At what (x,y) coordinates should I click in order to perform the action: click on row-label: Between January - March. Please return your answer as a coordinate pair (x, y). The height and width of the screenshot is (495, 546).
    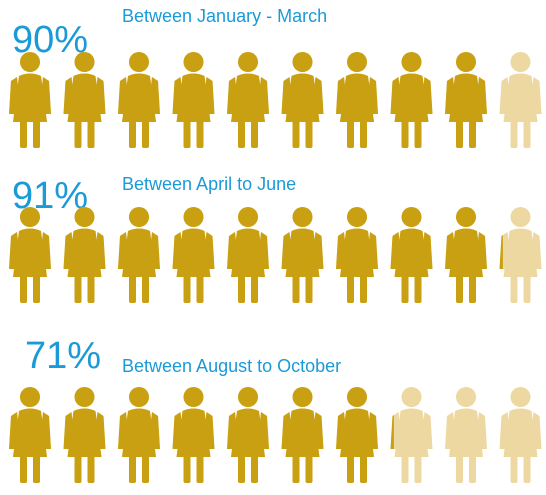
    Looking at the image, I should click on (224, 16).